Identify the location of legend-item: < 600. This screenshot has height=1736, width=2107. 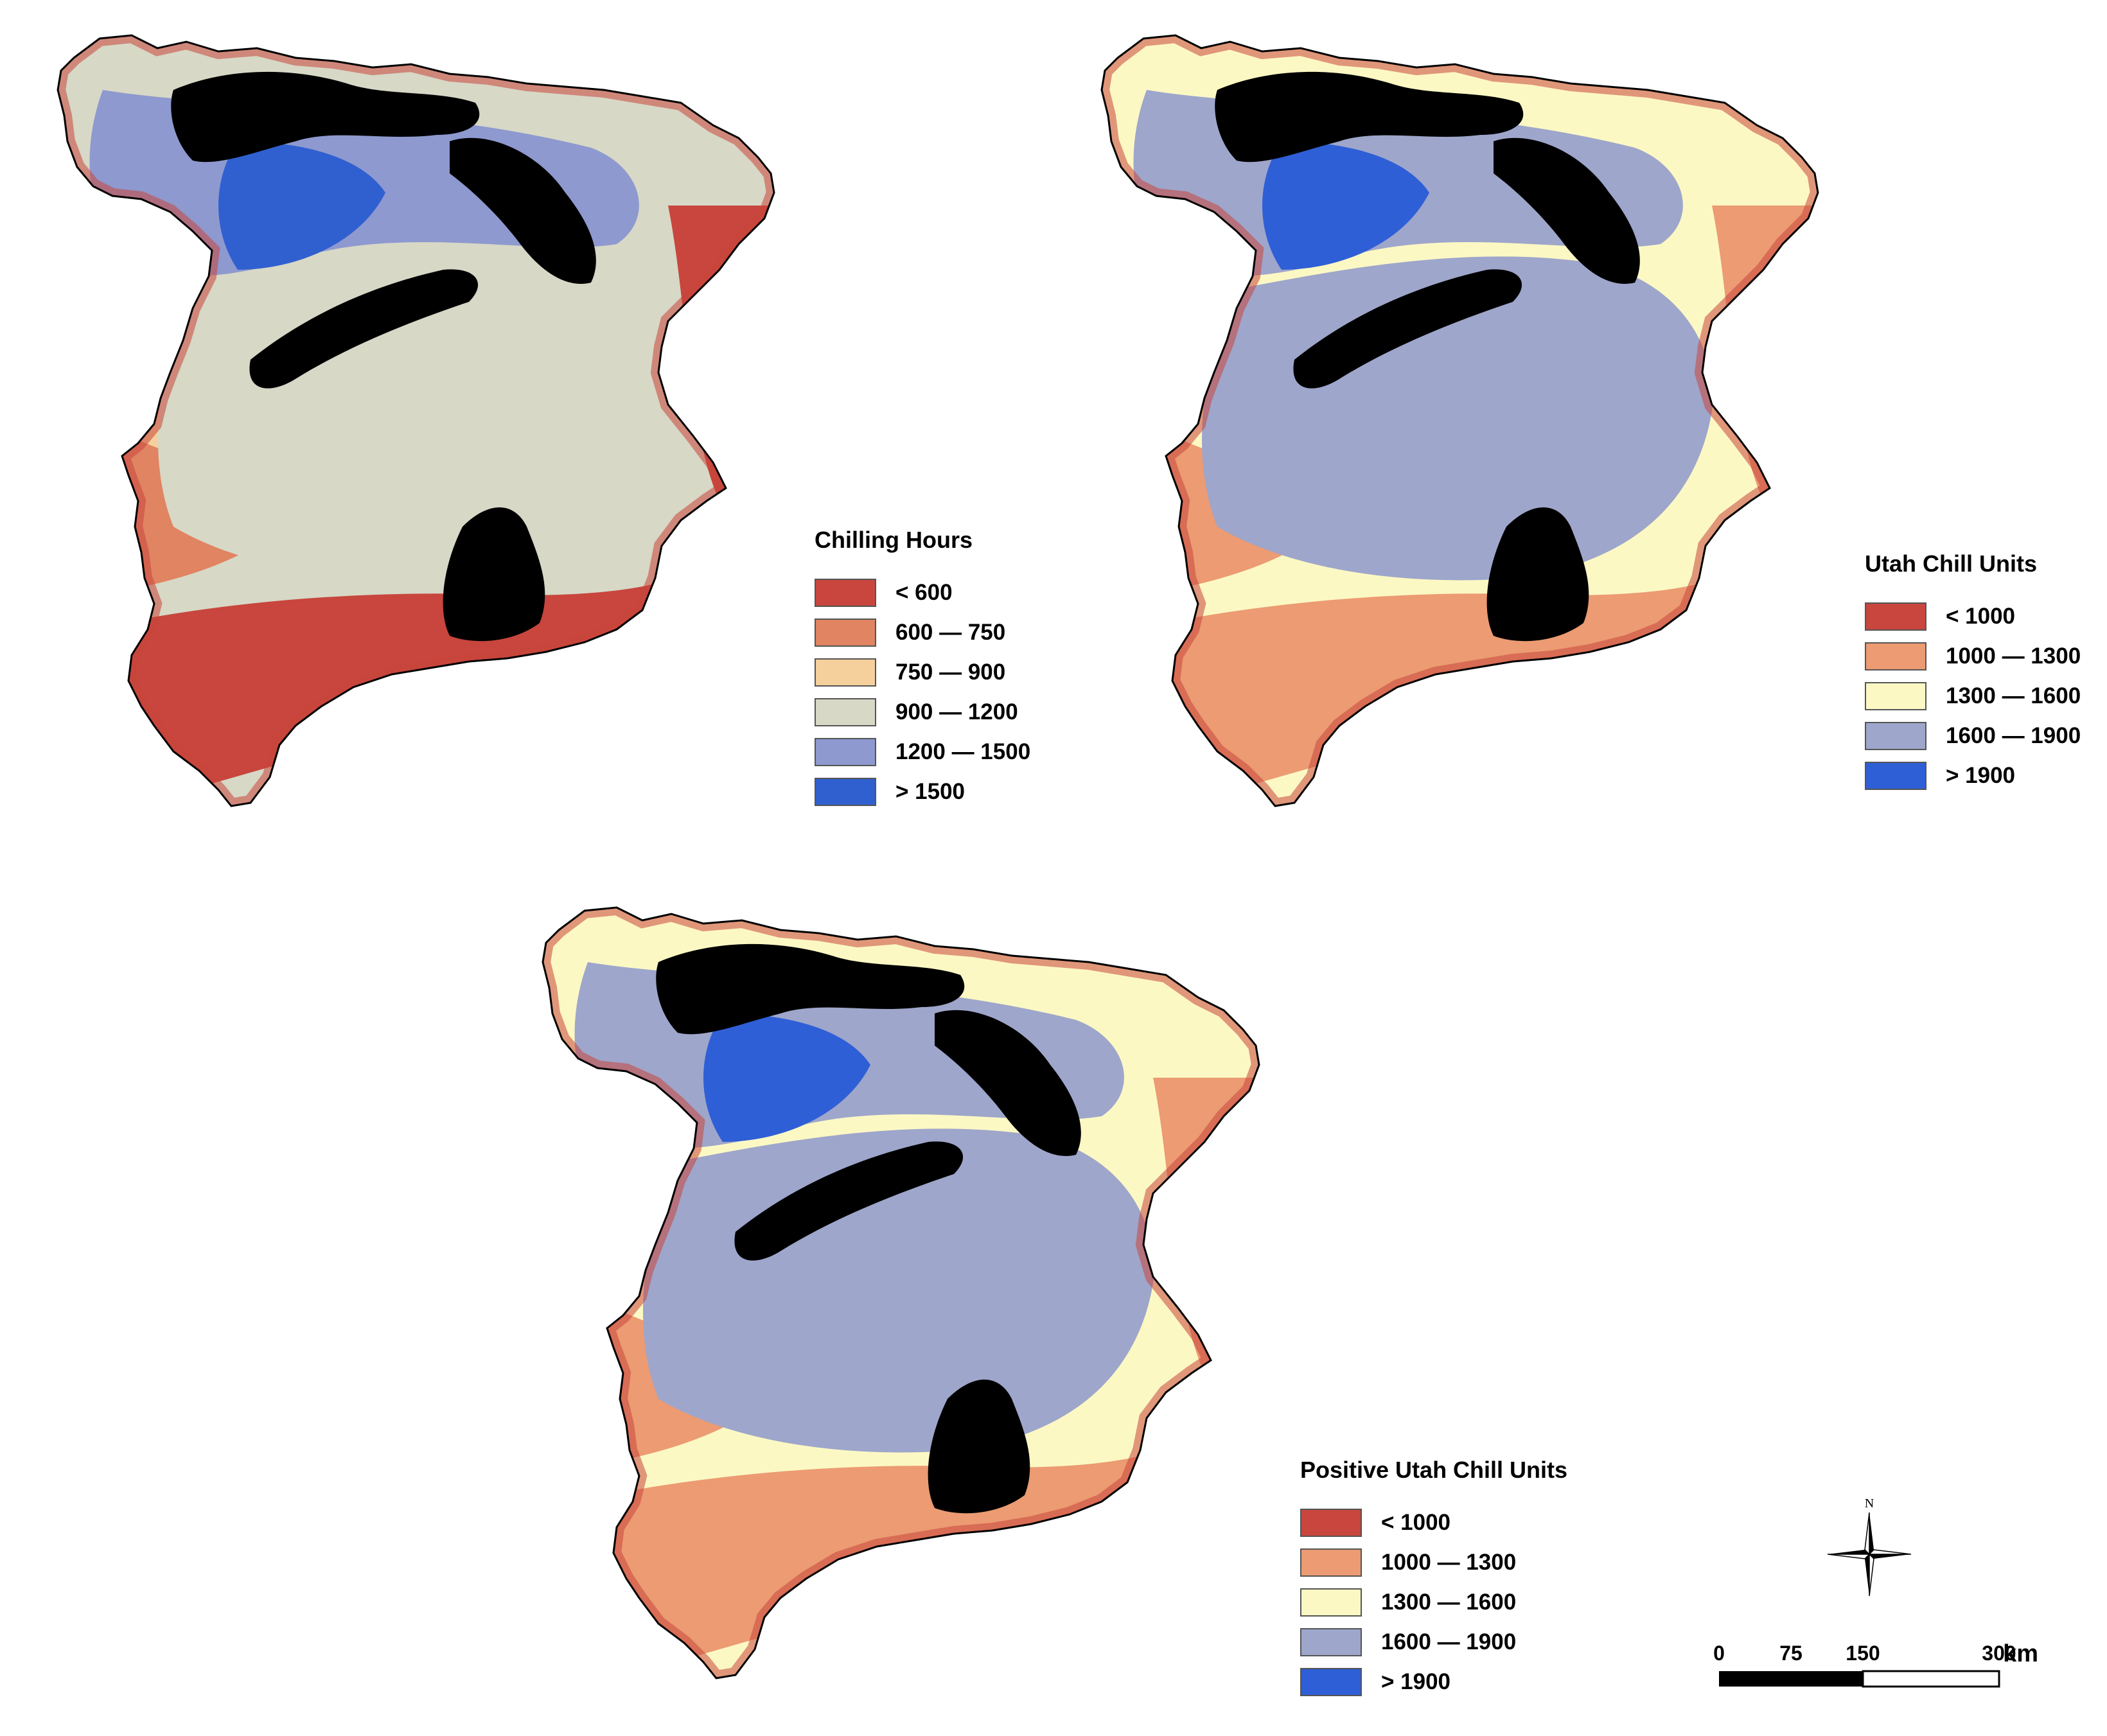
(922, 593).